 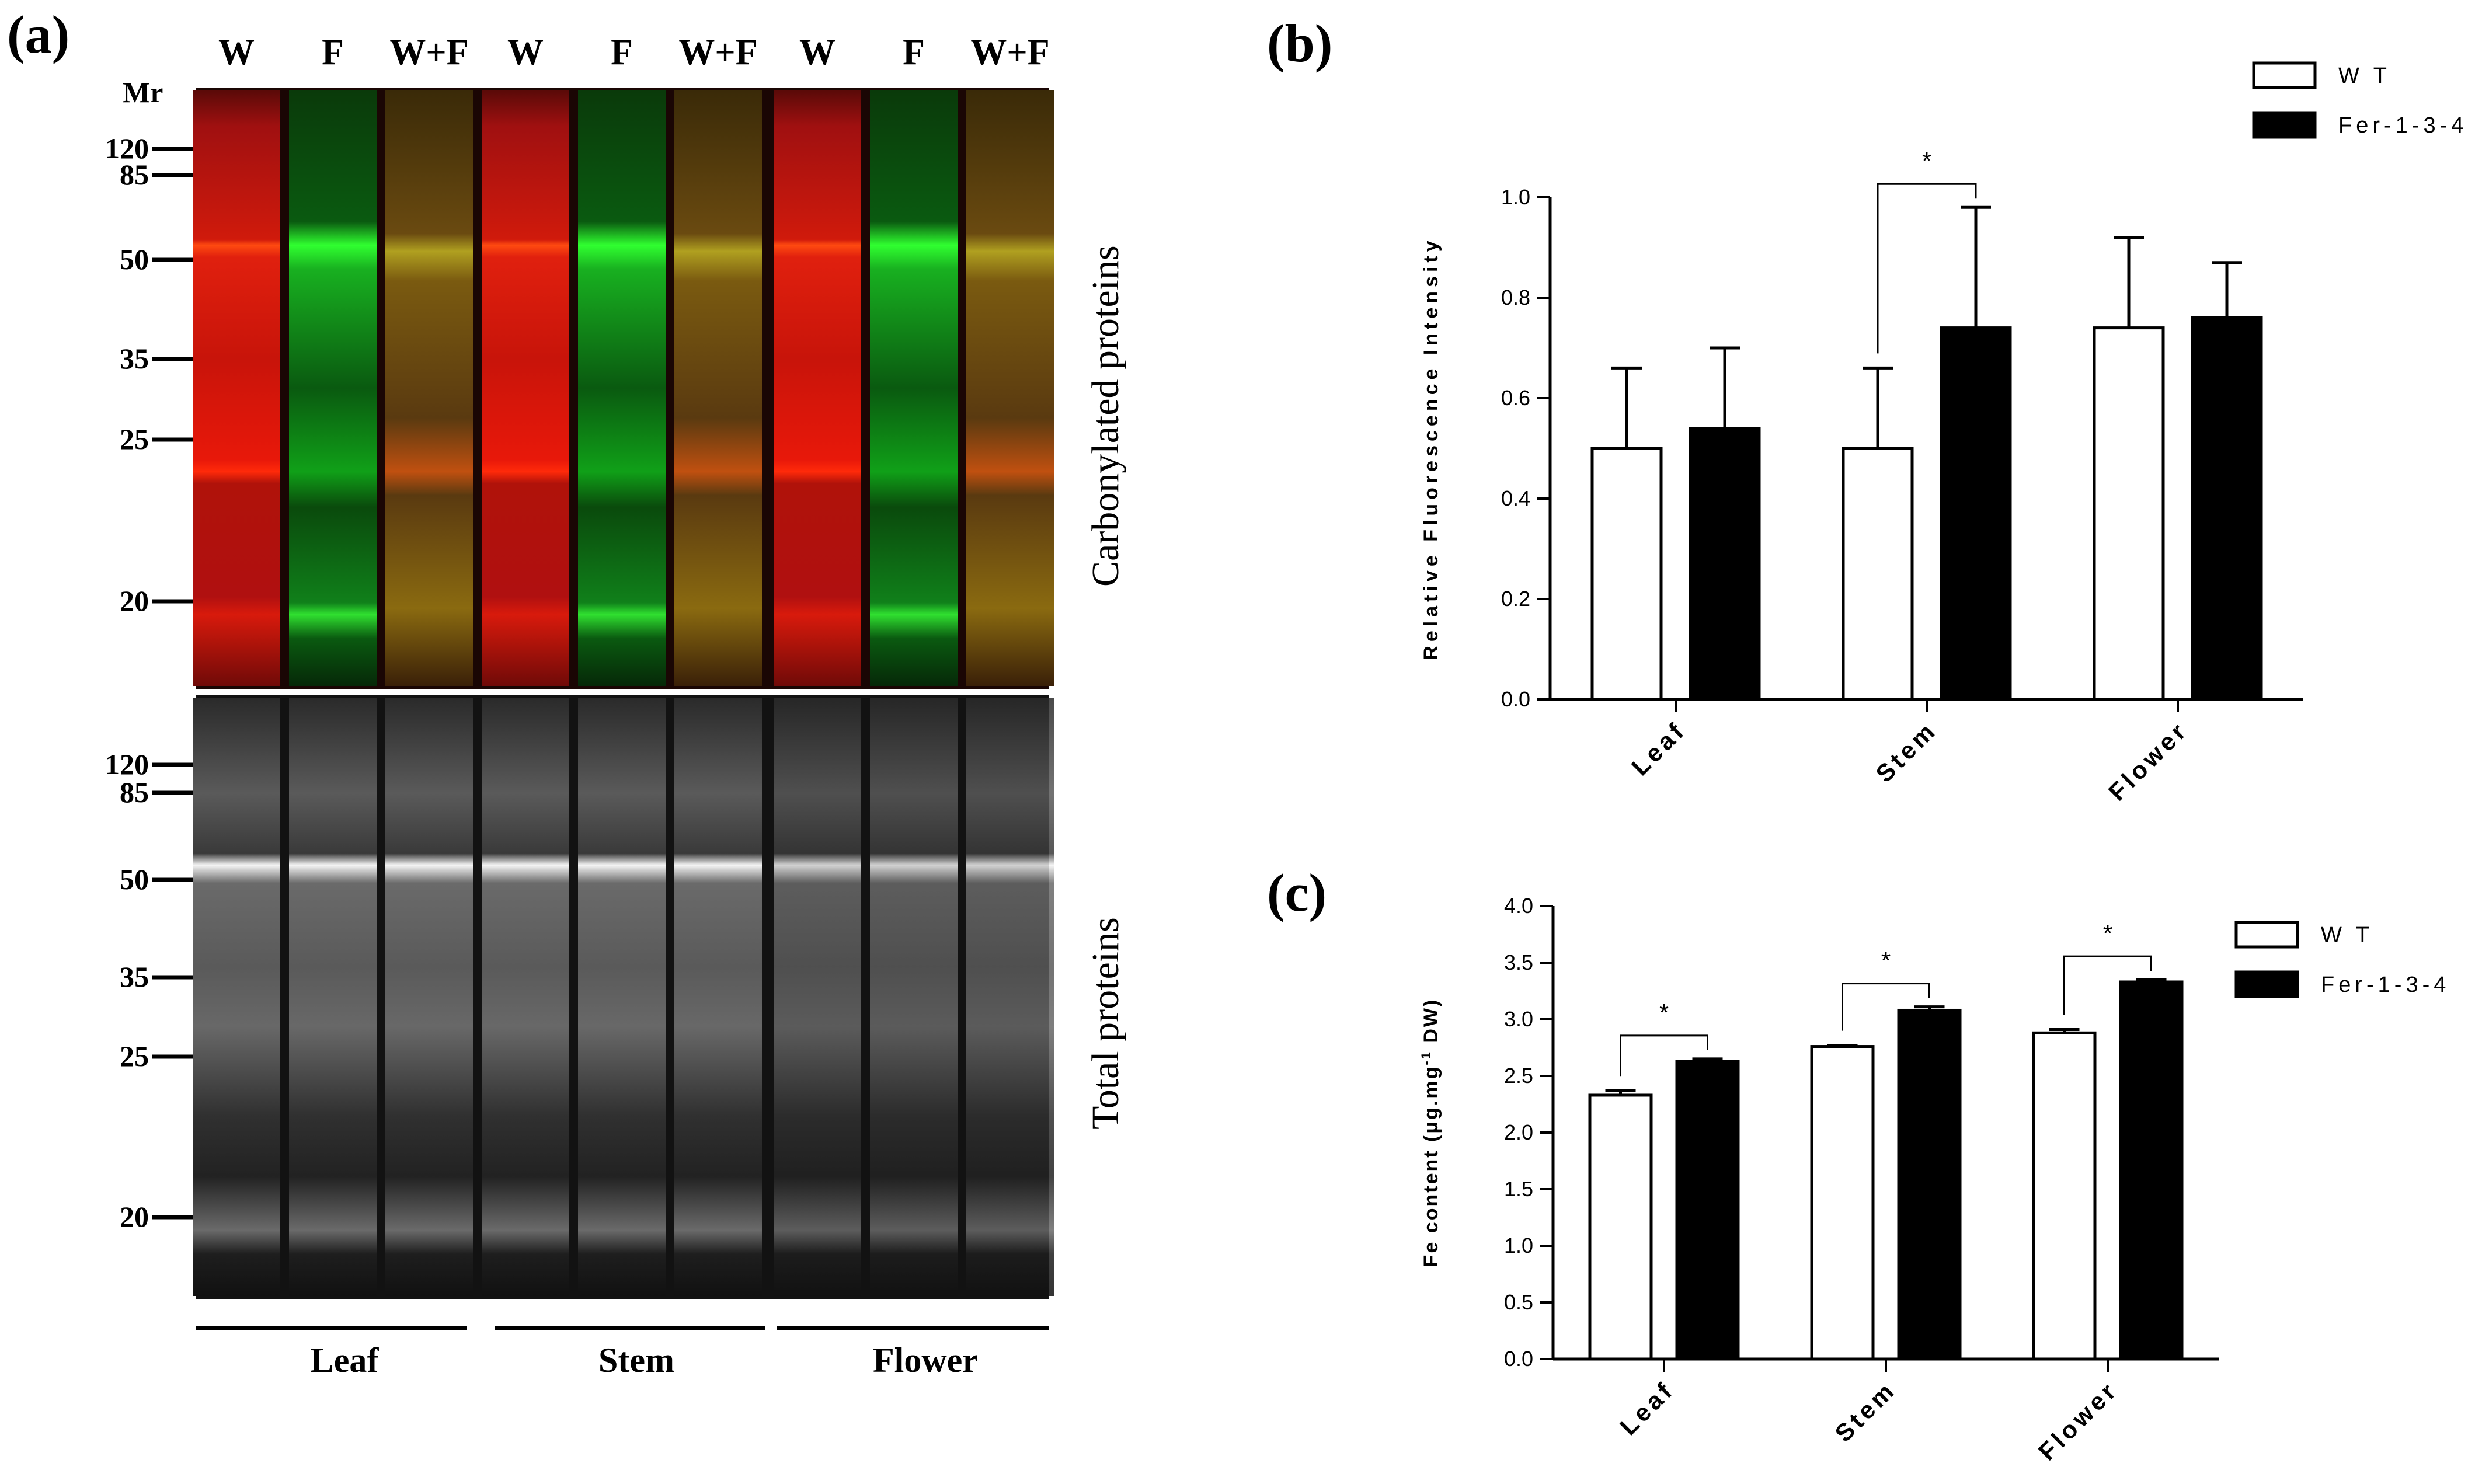 What do you see at coordinates (1725, 564) in the screenshot?
I see `bar-fer-1-3-4-leaf` at bounding box center [1725, 564].